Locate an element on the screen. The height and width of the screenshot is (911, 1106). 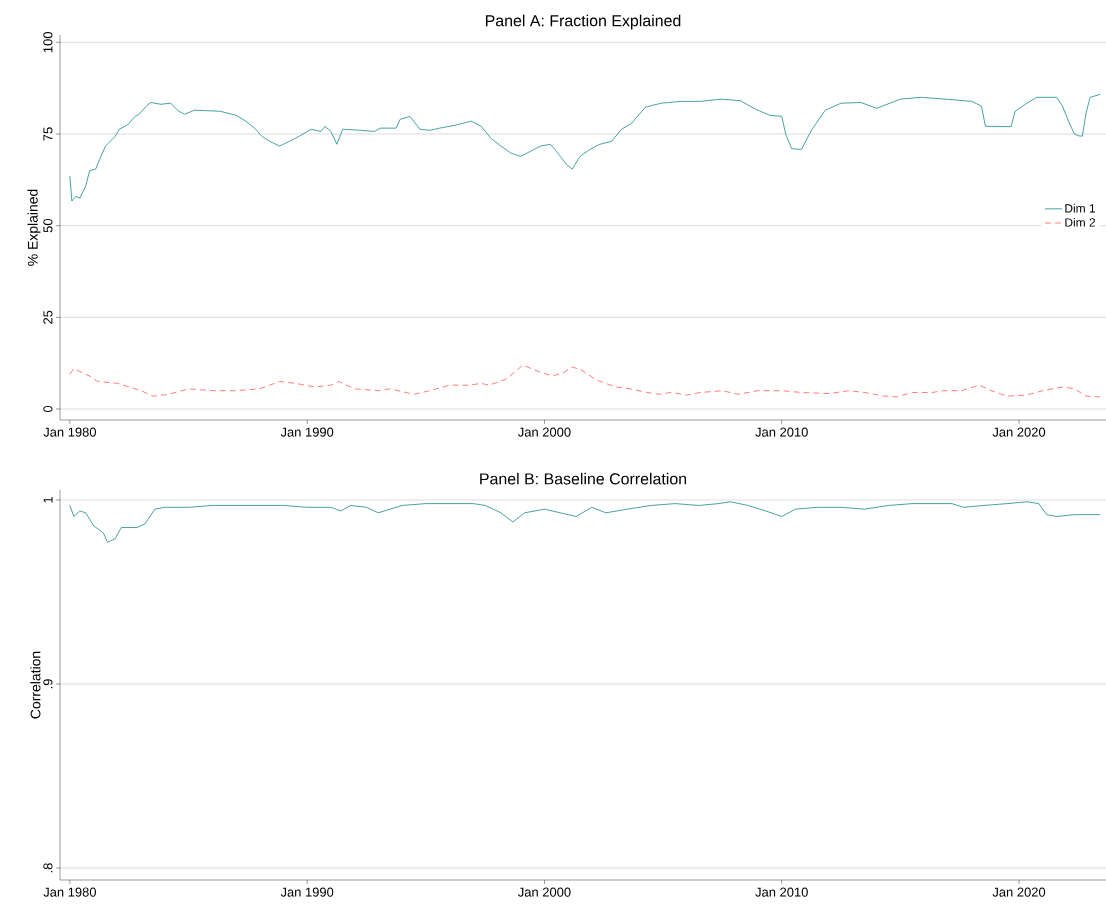
y-tick-label: 0 is located at coordinates (48, 409).